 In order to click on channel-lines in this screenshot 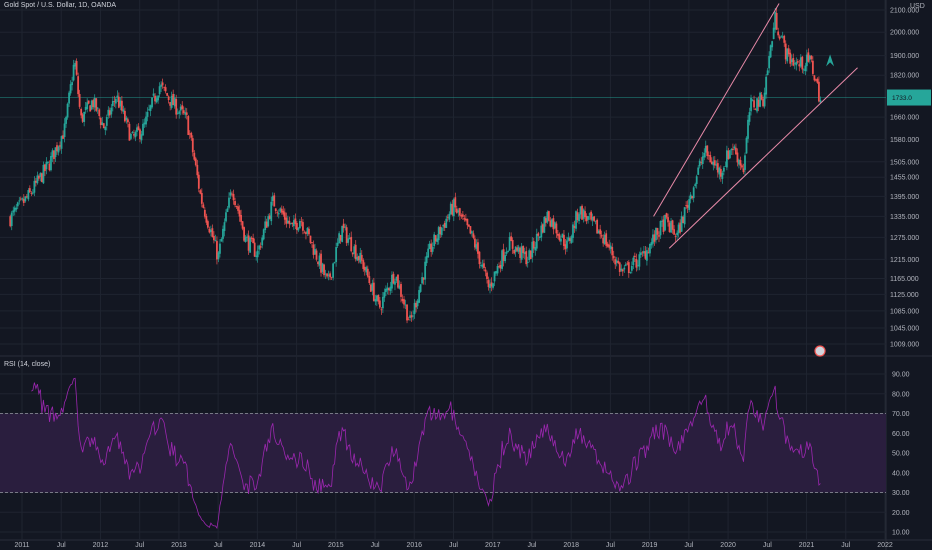, I will do `click(755, 126)`.